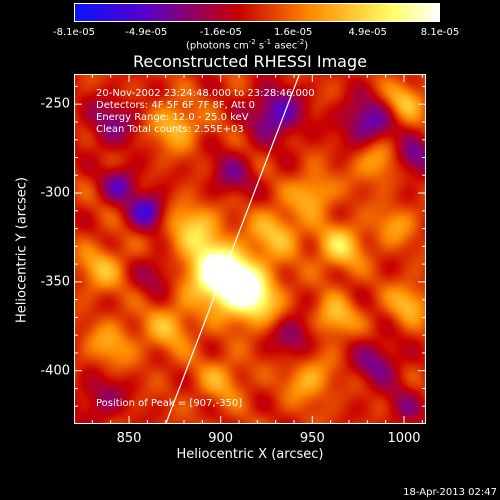 The image size is (500, 500). What do you see at coordinates (404, 438) in the screenshot?
I see `x-tick-label: 1000` at bounding box center [404, 438].